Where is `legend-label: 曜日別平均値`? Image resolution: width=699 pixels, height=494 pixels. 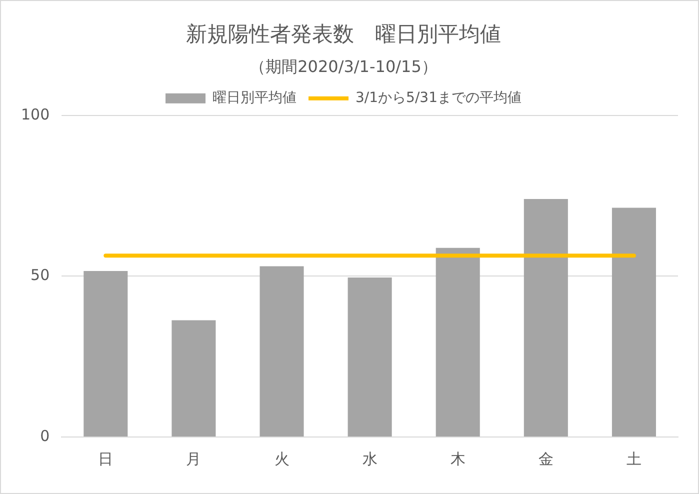 legend-label: 曜日別平均値 is located at coordinates (254, 98).